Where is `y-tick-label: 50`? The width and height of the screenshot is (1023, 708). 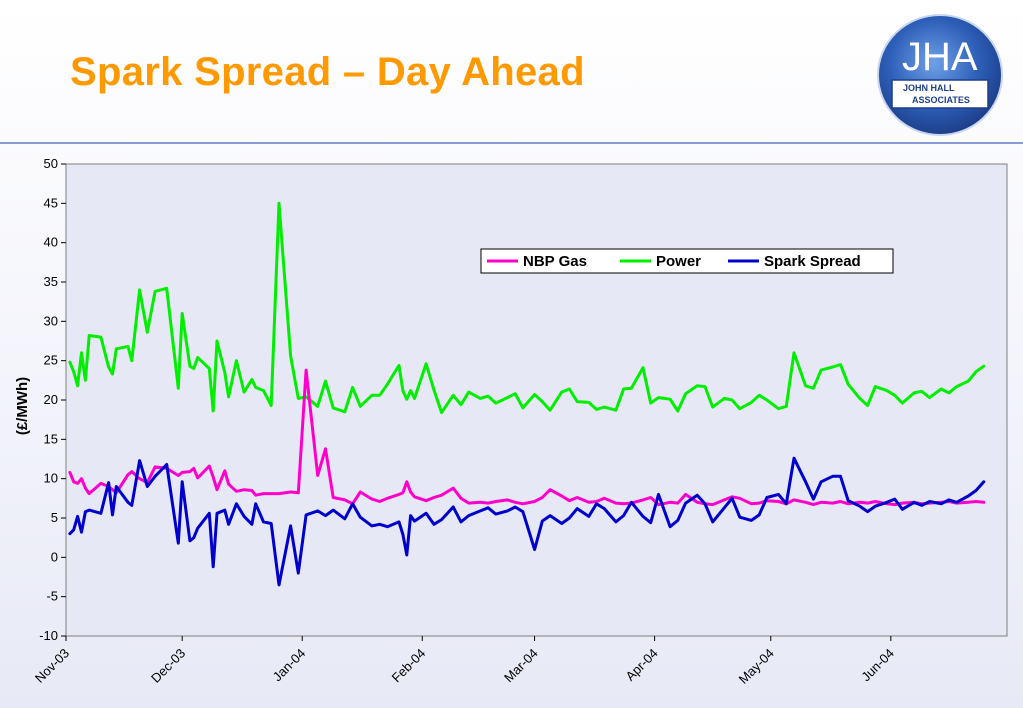 y-tick-label: 50 is located at coordinates (51, 163).